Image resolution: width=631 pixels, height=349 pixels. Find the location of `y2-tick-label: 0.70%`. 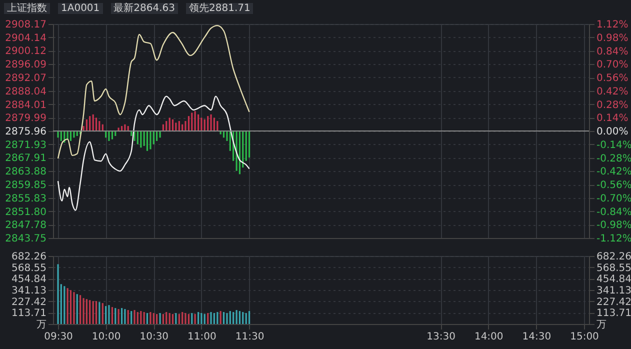

y2-tick-label: 0.70% is located at coordinates (612, 65).